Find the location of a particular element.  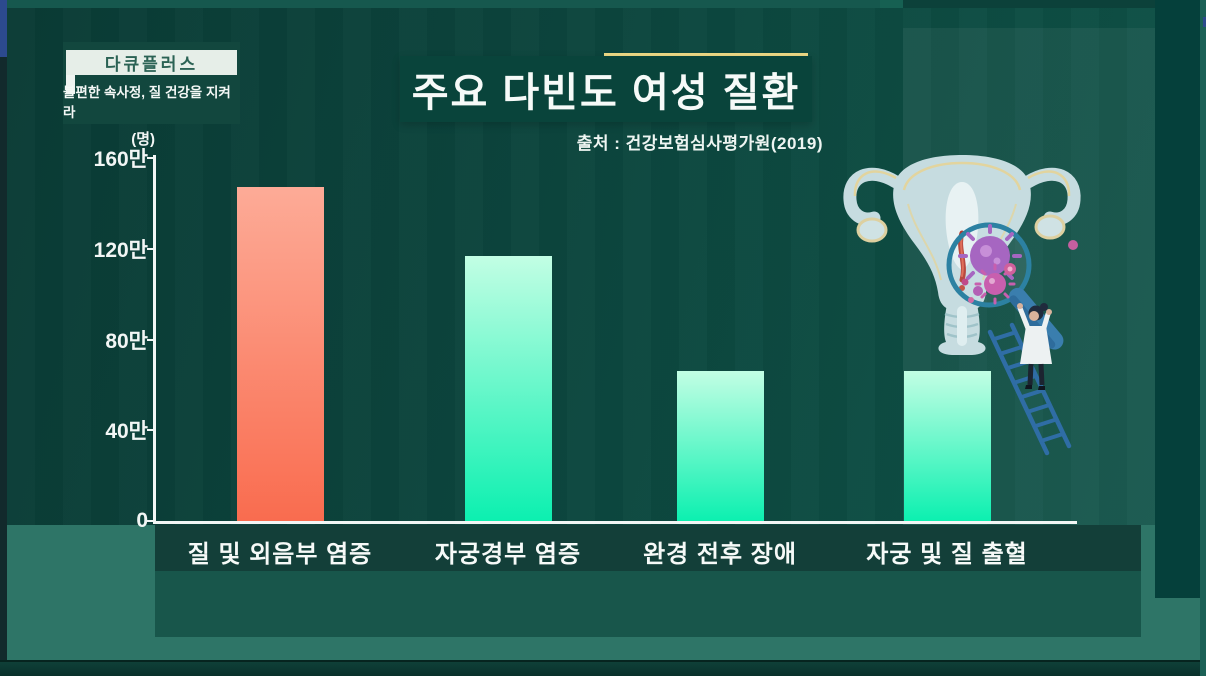

title-banner: 주요 다빈도 여성 질환 is located at coordinates (606, 89).